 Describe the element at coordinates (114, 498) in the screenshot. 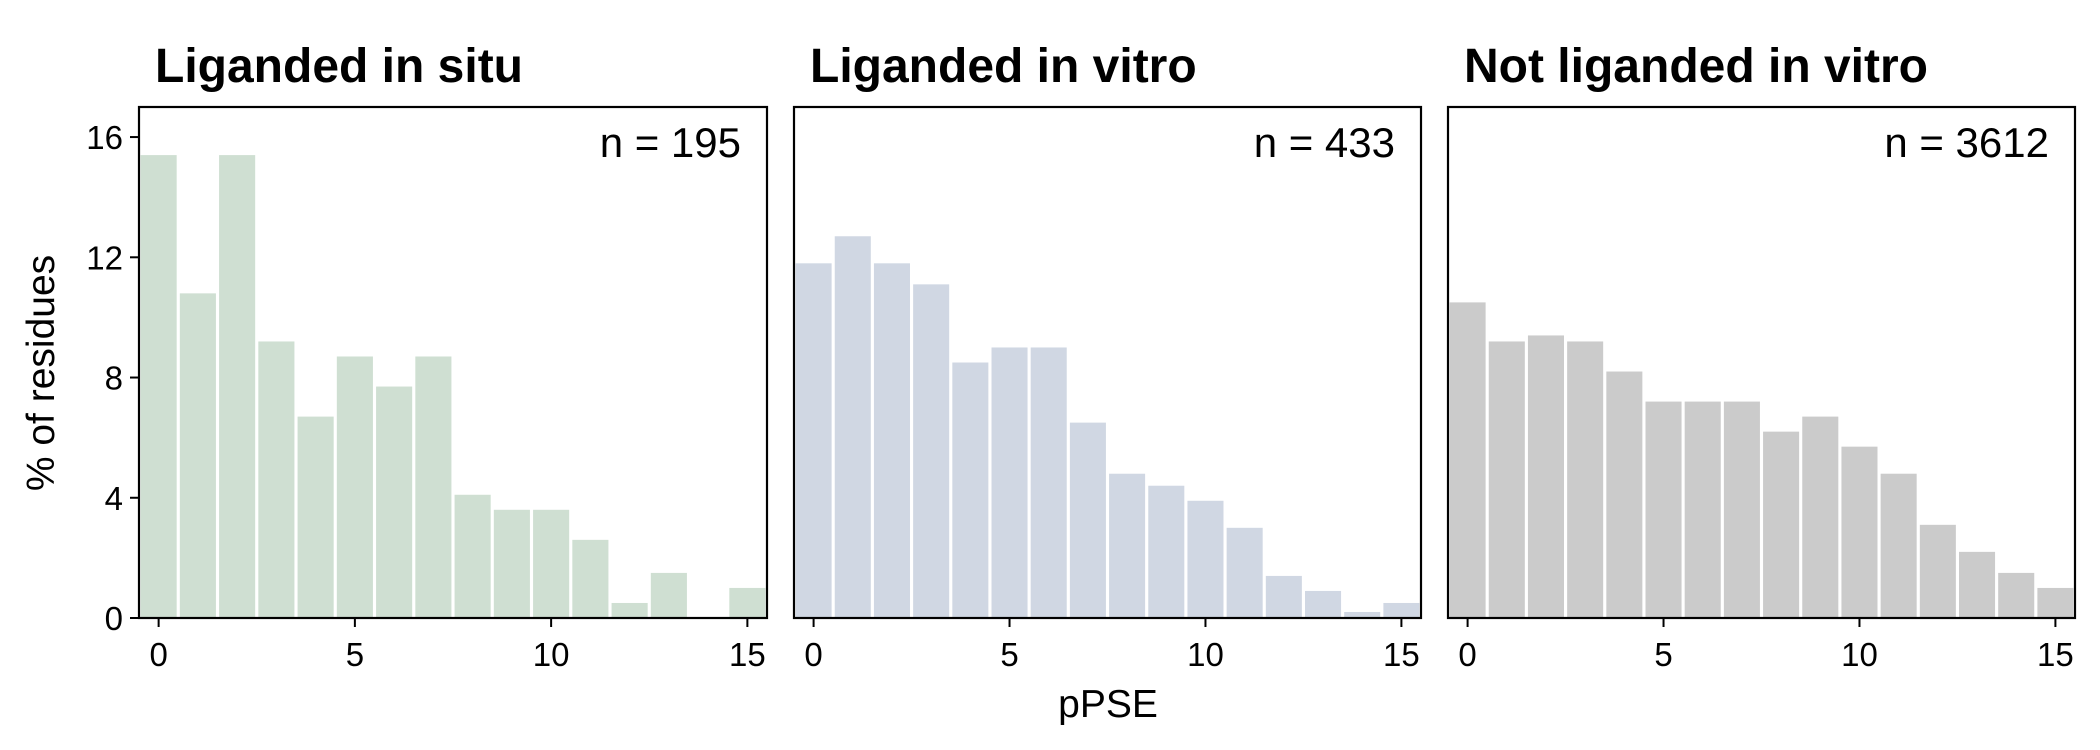

I see `y-tick-label: 4` at that location.